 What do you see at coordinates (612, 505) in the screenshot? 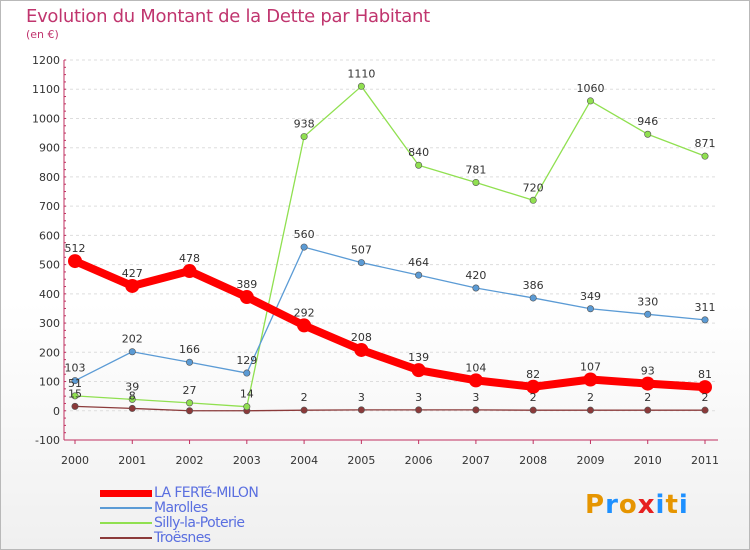
I see `logo-letter: r` at bounding box center [612, 505].